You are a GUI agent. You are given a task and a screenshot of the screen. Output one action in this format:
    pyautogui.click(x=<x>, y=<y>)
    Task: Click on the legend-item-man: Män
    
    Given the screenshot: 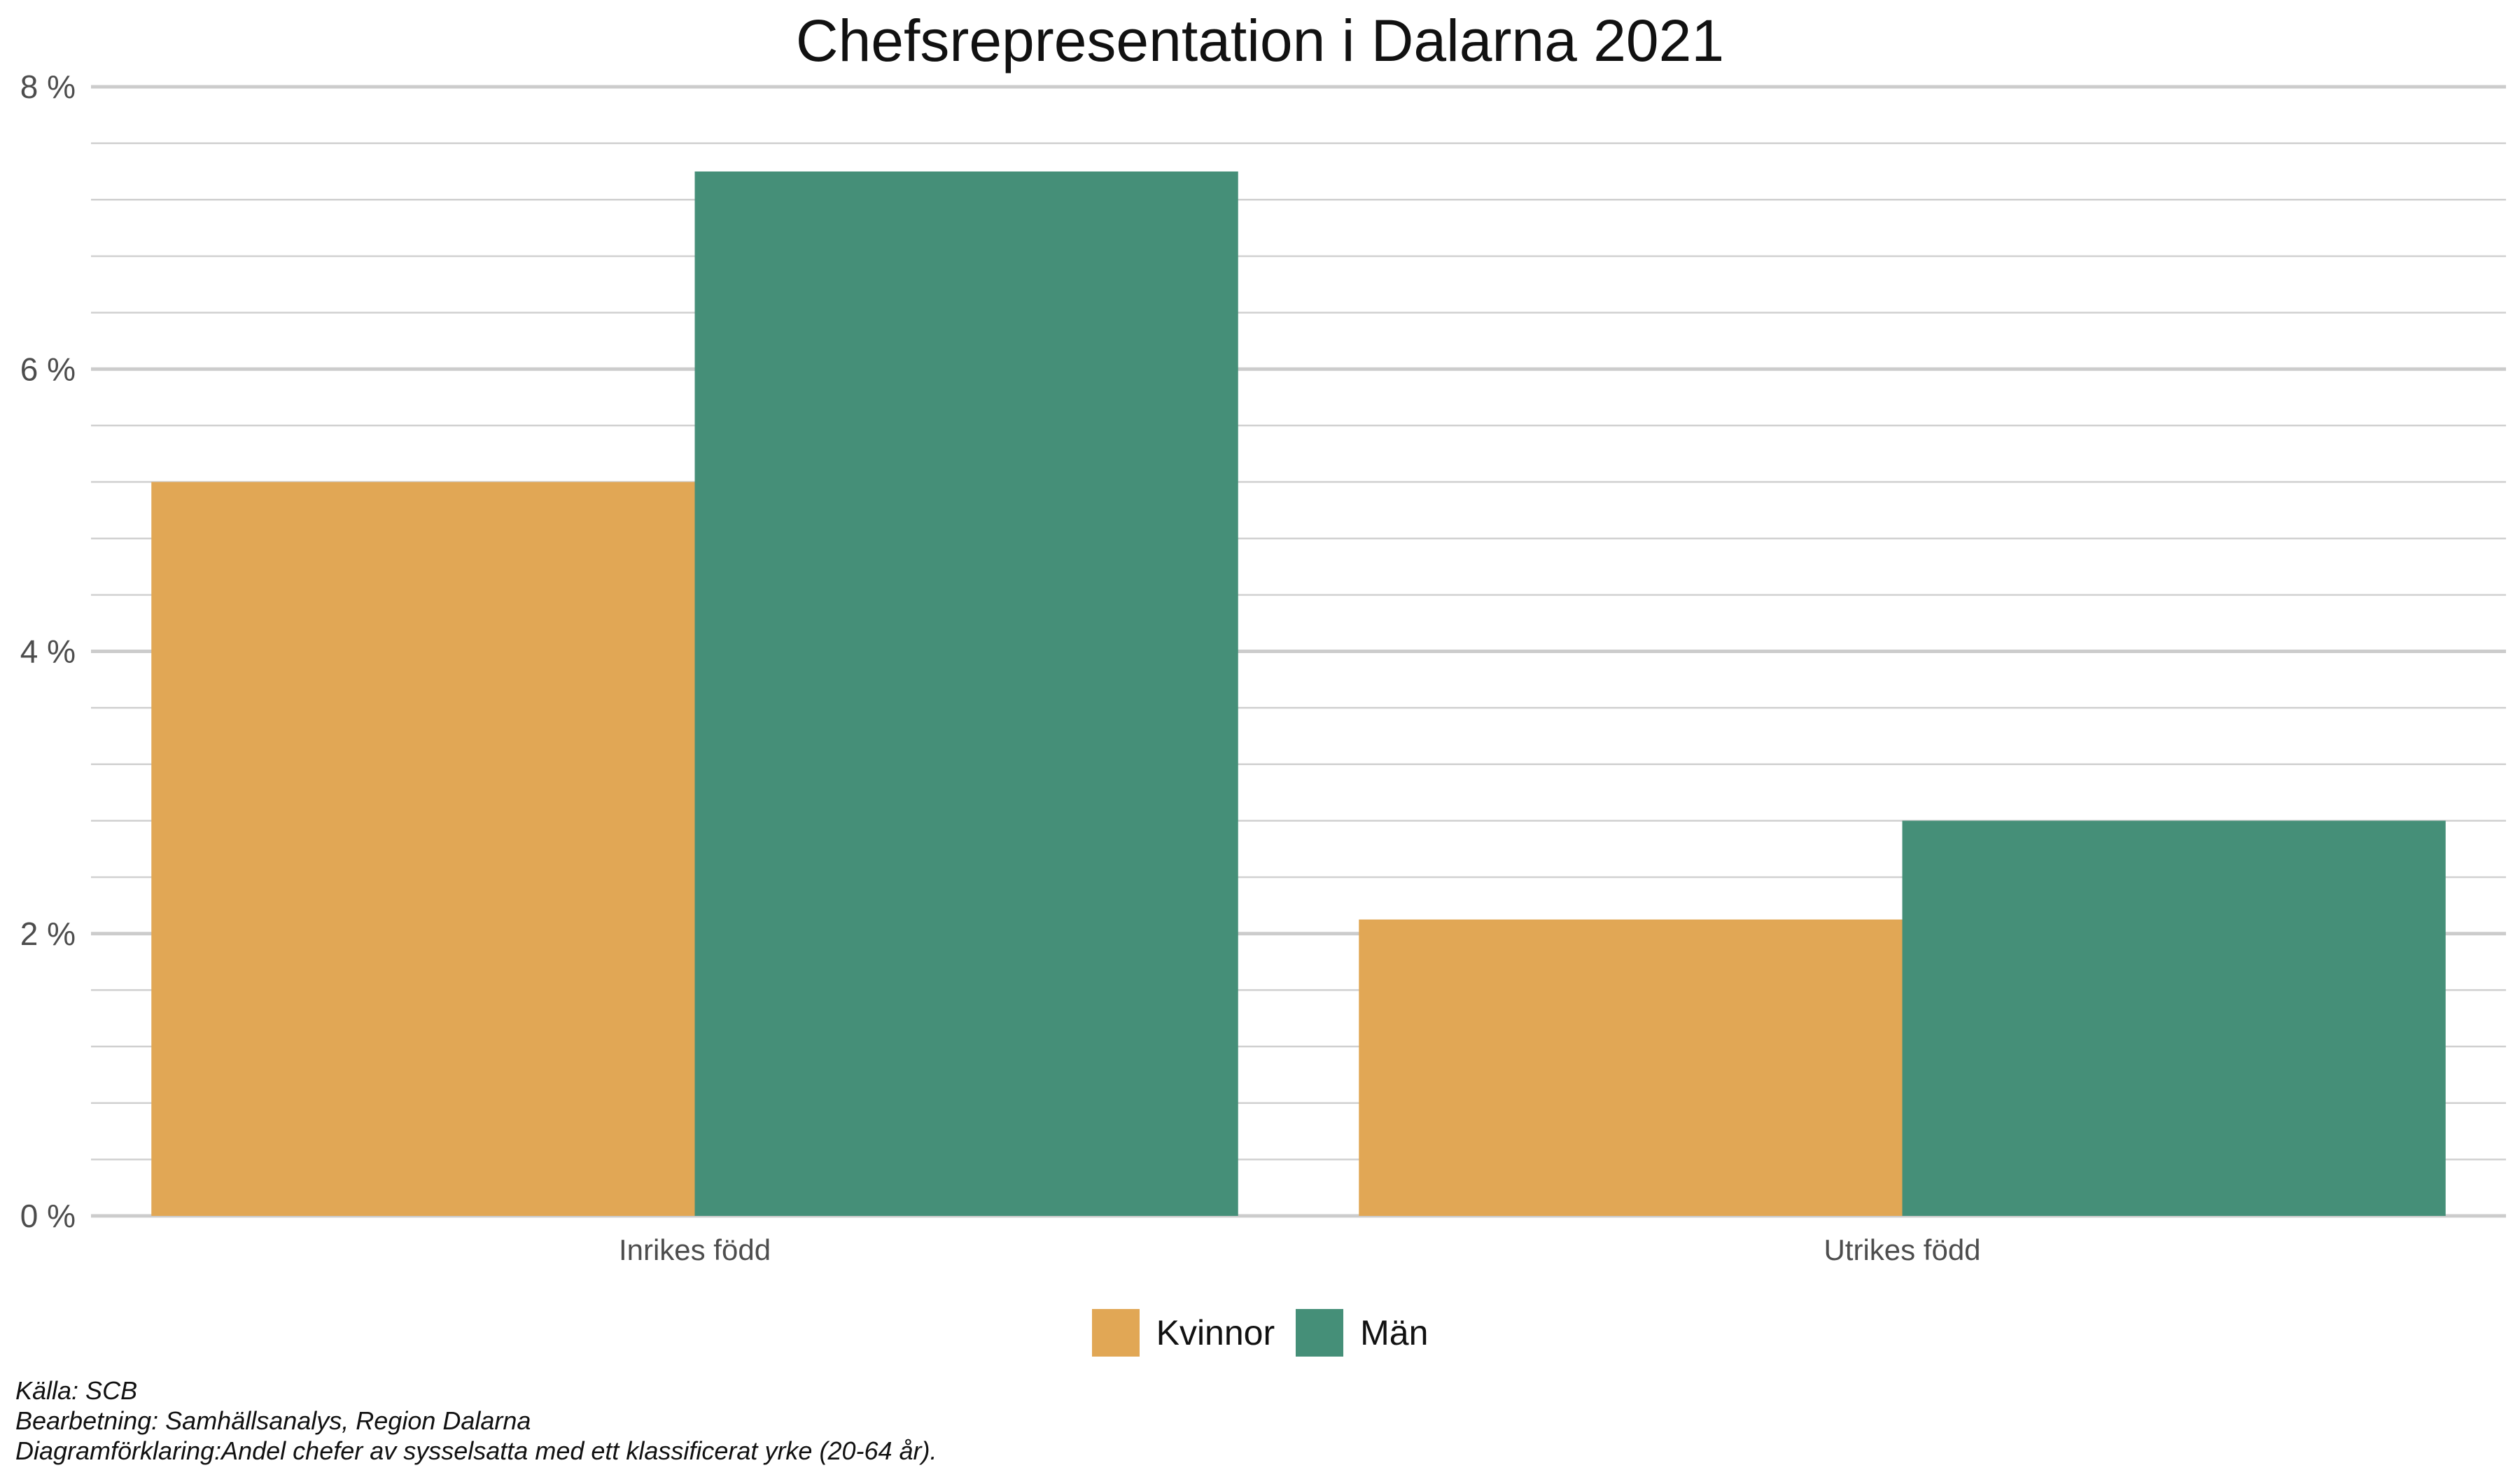 What is the action you would take?
    pyautogui.click(x=1362, y=1333)
    